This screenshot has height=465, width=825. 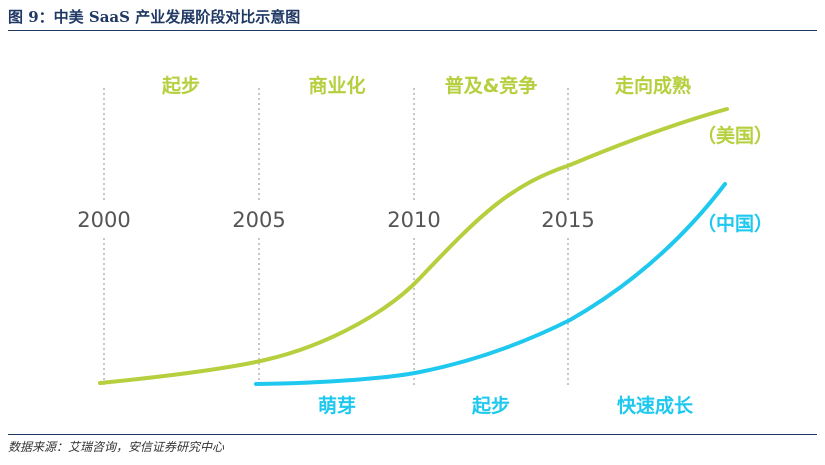 I want to click on year-label-2015: 2015, so click(x=567, y=220).